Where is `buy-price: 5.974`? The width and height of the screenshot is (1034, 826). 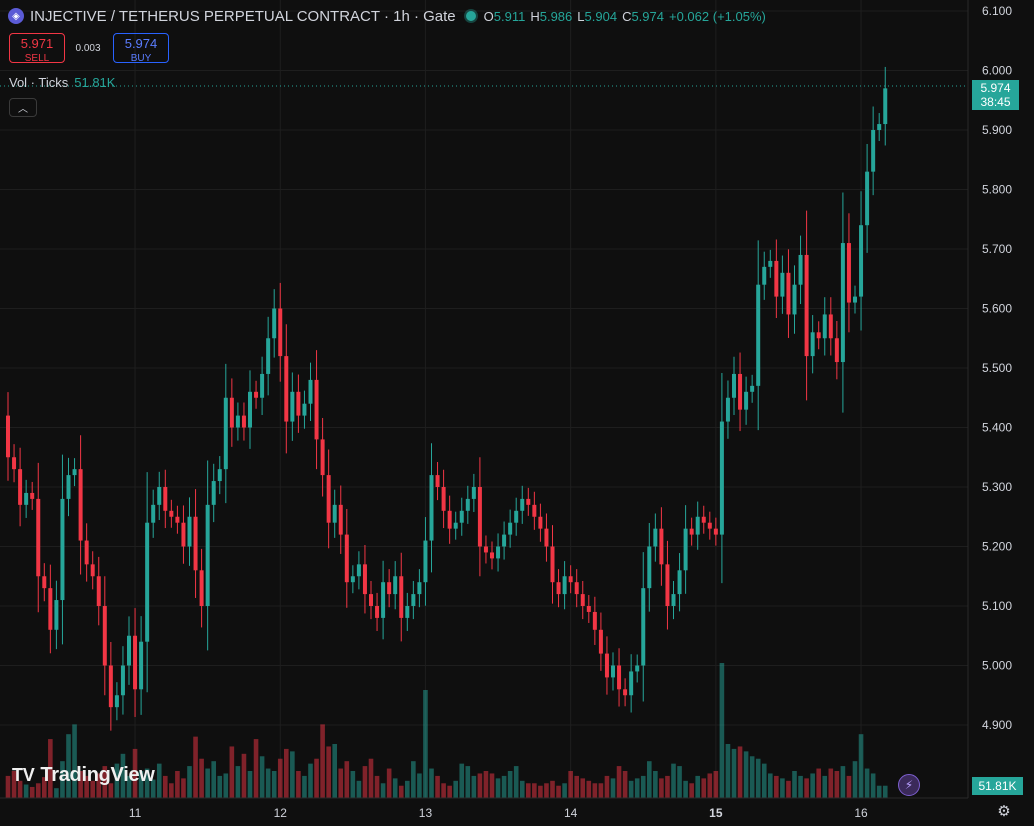 buy-price: 5.974 is located at coordinates (141, 43).